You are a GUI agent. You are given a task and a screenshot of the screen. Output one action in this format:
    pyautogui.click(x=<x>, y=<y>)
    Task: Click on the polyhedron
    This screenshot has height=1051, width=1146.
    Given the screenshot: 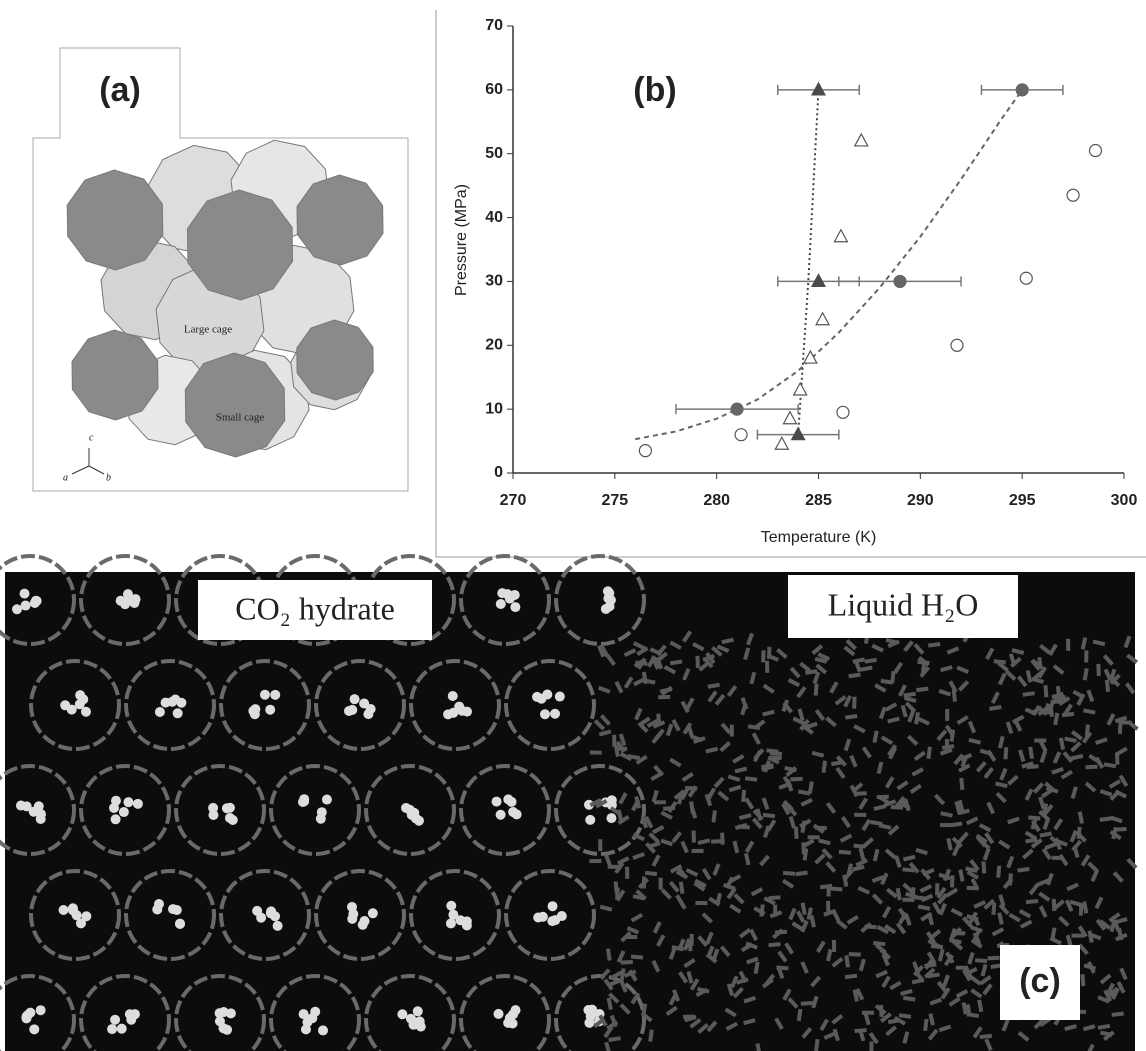 What is the action you would take?
    pyautogui.click(x=235, y=405)
    